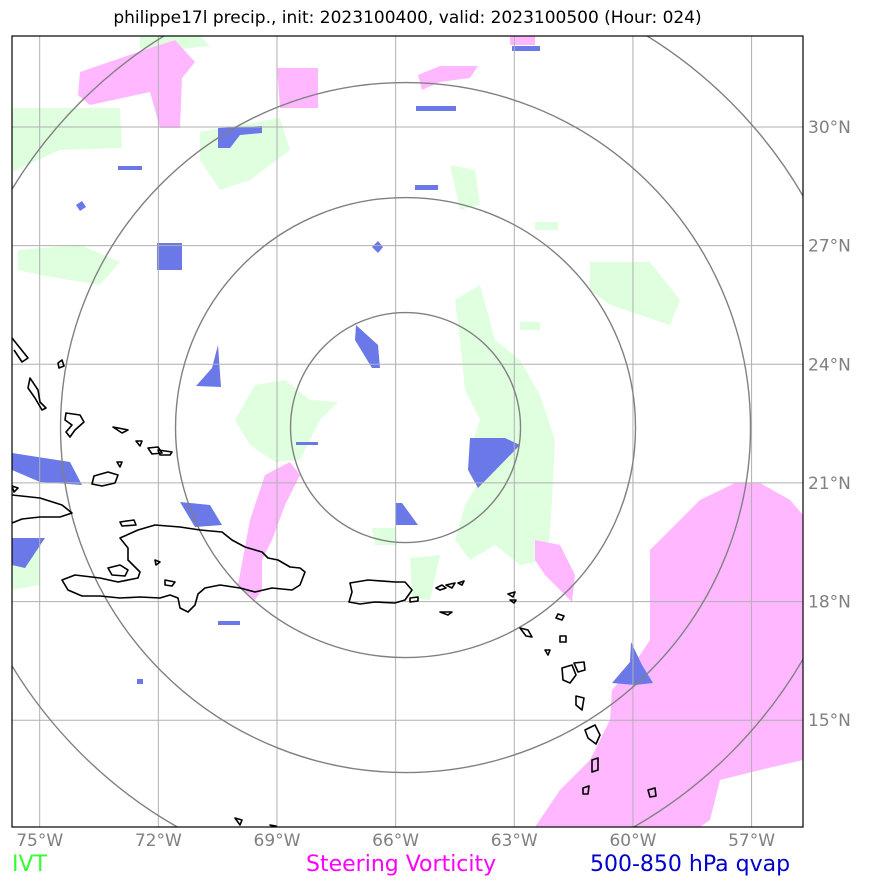  What do you see at coordinates (158, 841) in the screenshot?
I see `lon-tick-label: 72°W` at bounding box center [158, 841].